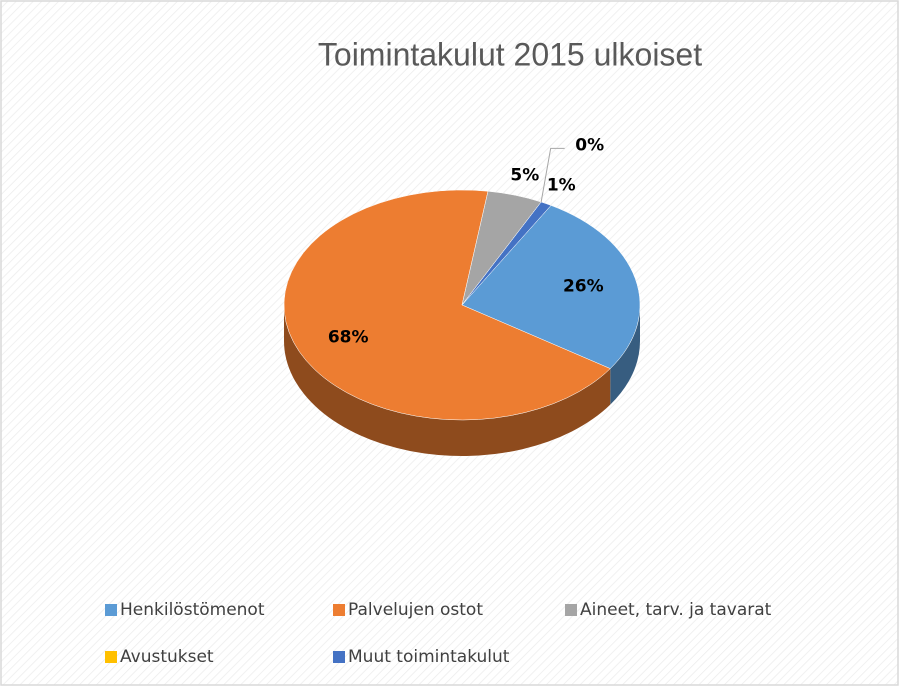 This screenshot has width=899, height=691. Describe the element at coordinates (524, 176) in the screenshot. I see `data-label: 5%` at that location.